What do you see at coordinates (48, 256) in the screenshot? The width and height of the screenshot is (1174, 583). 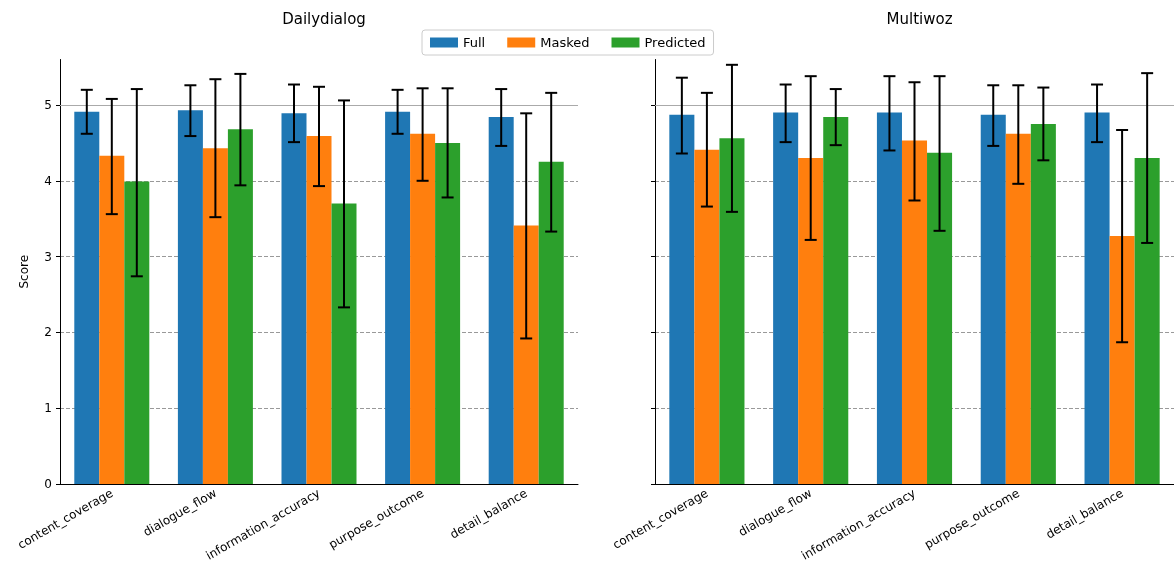 I see `y-tick-label: 3` at bounding box center [48, 256].